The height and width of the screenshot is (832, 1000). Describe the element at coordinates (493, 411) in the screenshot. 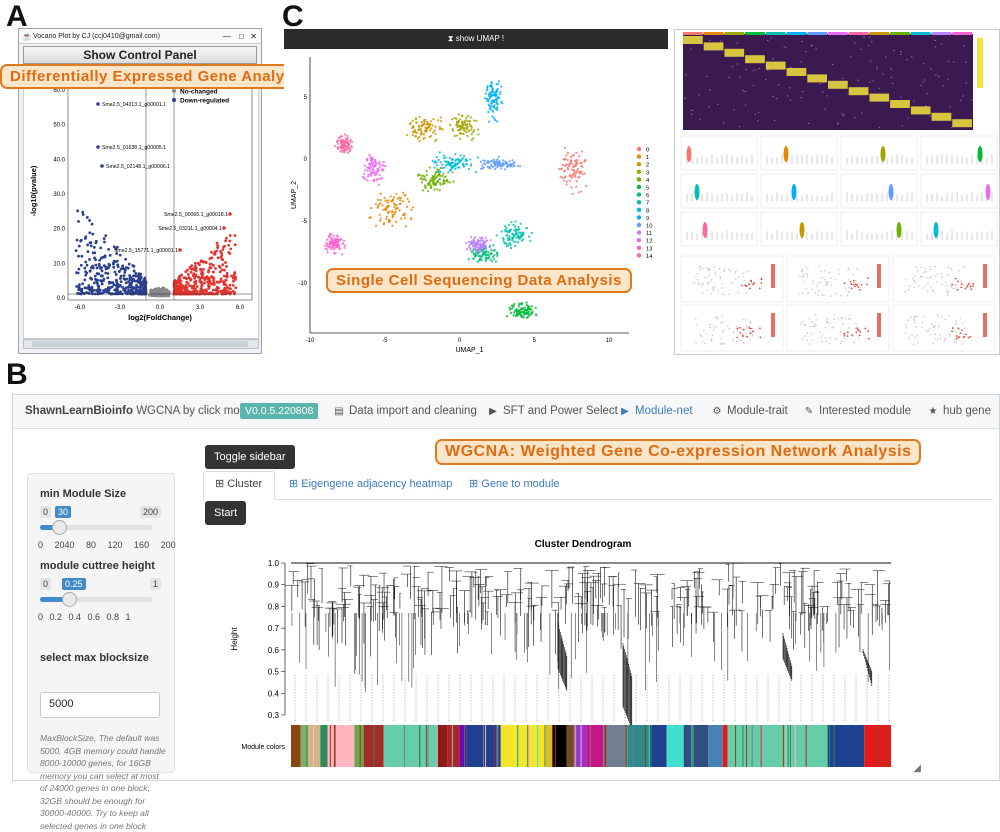

I see `play-circle-icon: ▶` at that location.